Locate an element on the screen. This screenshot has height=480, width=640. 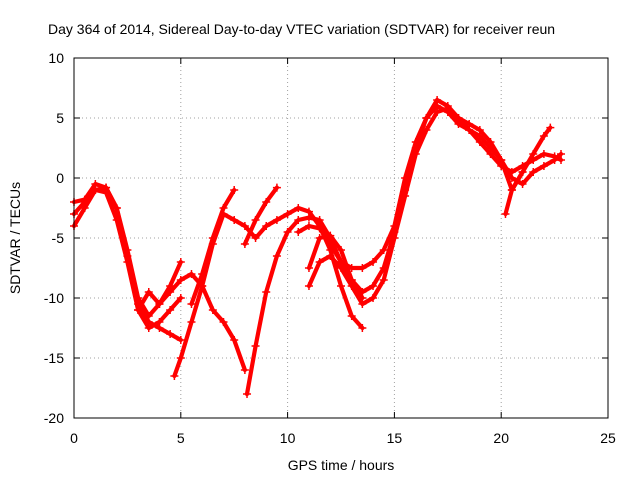
x-tick-label: 5 is located at coordinates (181, 438).